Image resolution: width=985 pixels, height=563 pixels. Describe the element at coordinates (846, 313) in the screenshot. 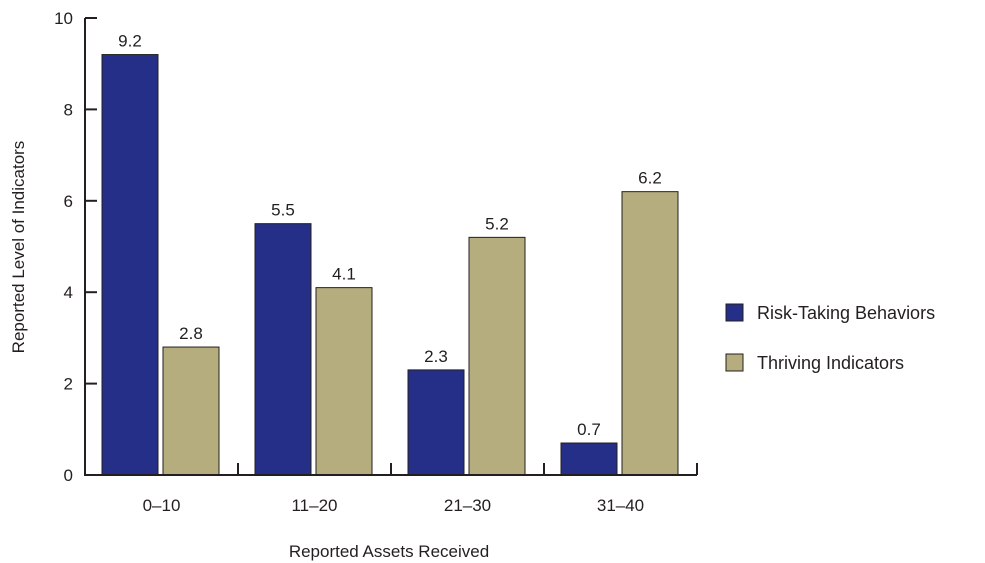

I see `legend-label: Risk-Taking Behaviors` at that location.